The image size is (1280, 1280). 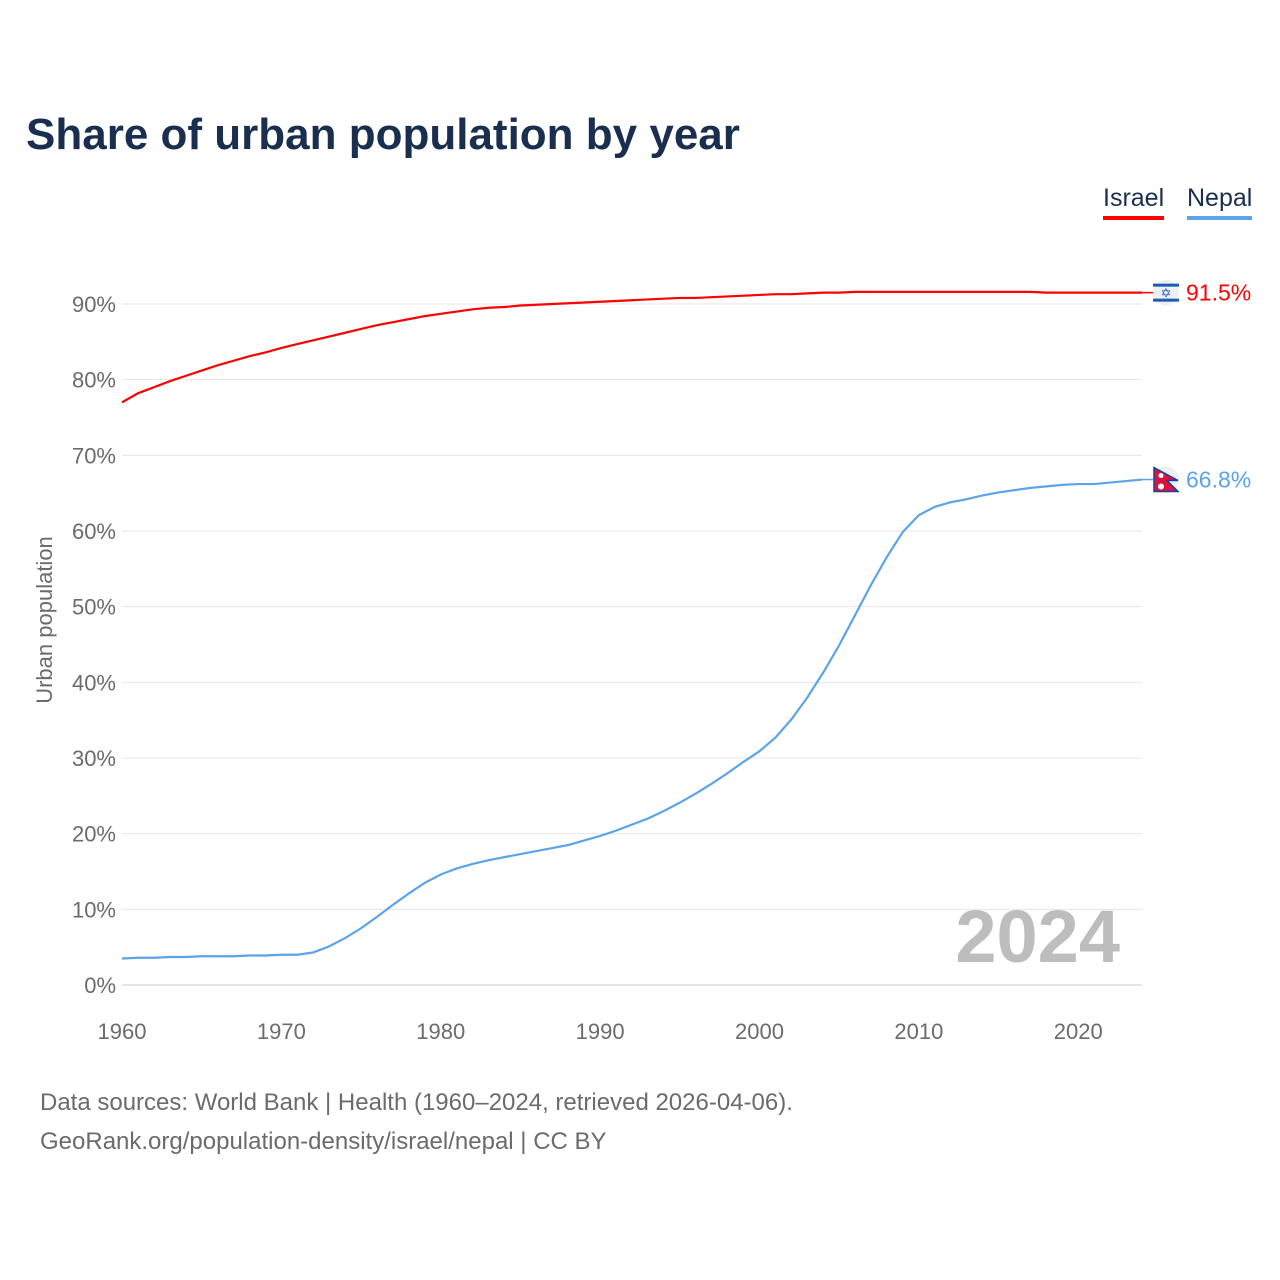 What do you see at coordinates (94, 682) in the screenshot?
I see `y-tick-label: 40%` at bounding box center [94, 682].